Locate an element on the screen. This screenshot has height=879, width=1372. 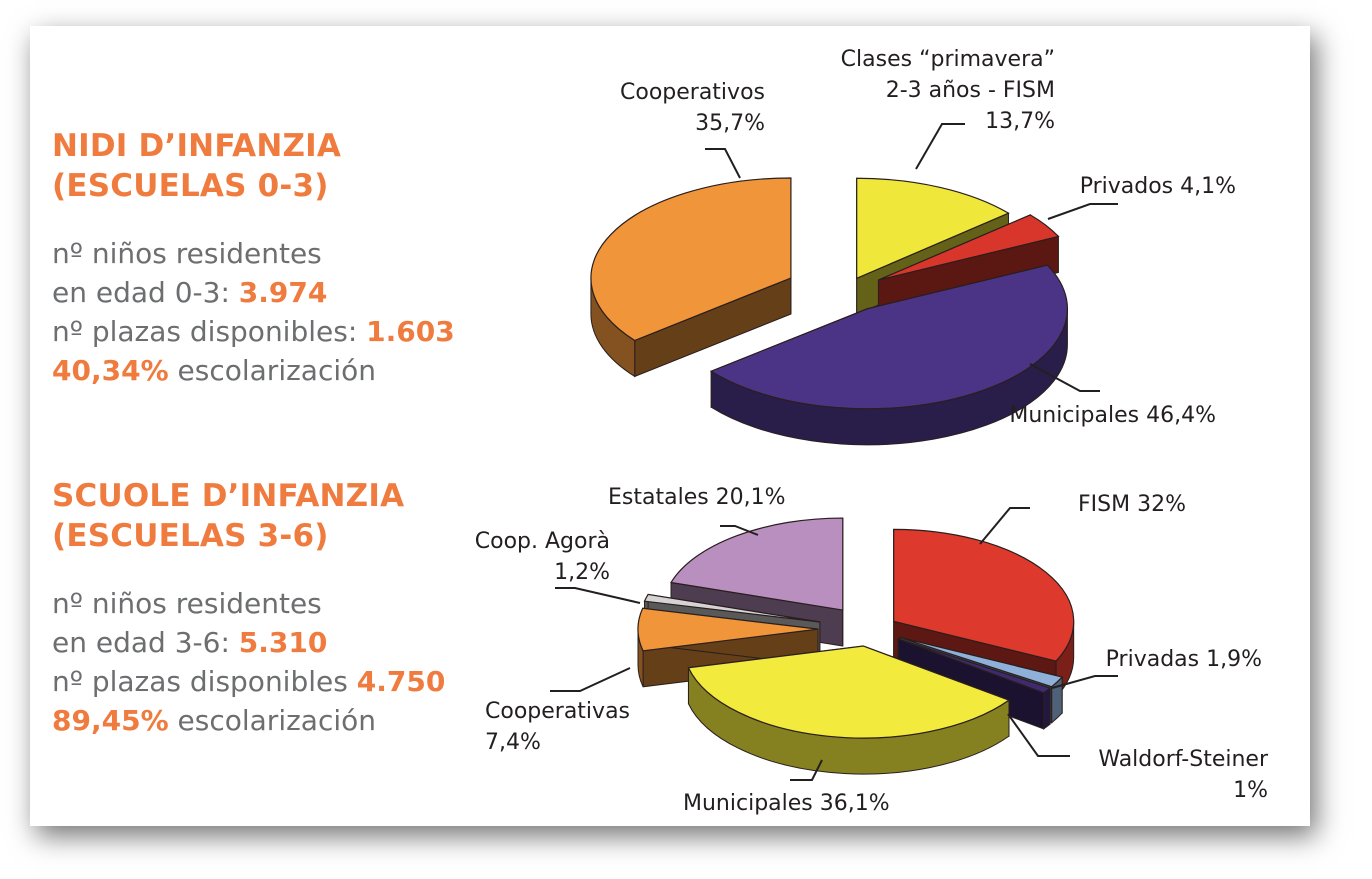
scuole-residents-line1: nº niños residentes is located at coordinates (187, 603).